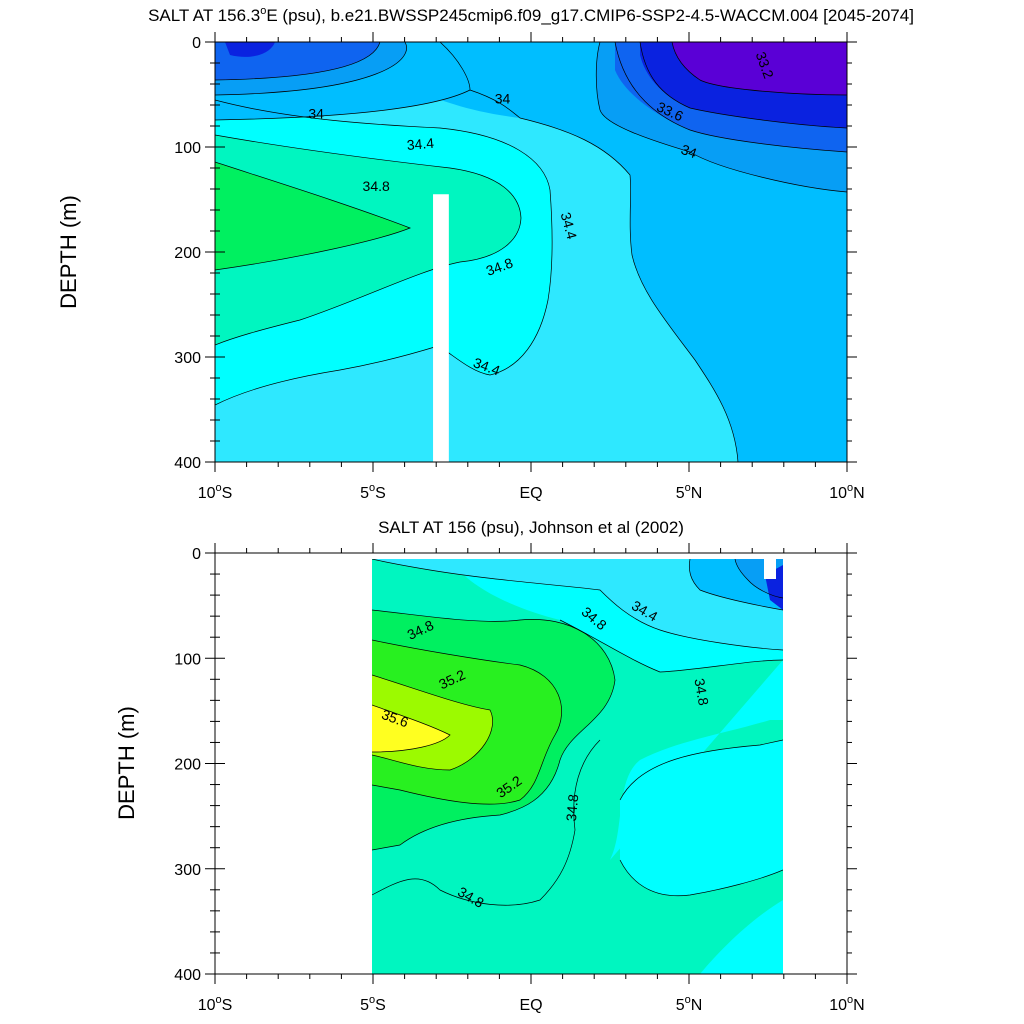 The image size is (1024, 1024). Describe the element at coordinates (759, 68) in the screenshot. I see `top-fill-east-33.2` at that location.